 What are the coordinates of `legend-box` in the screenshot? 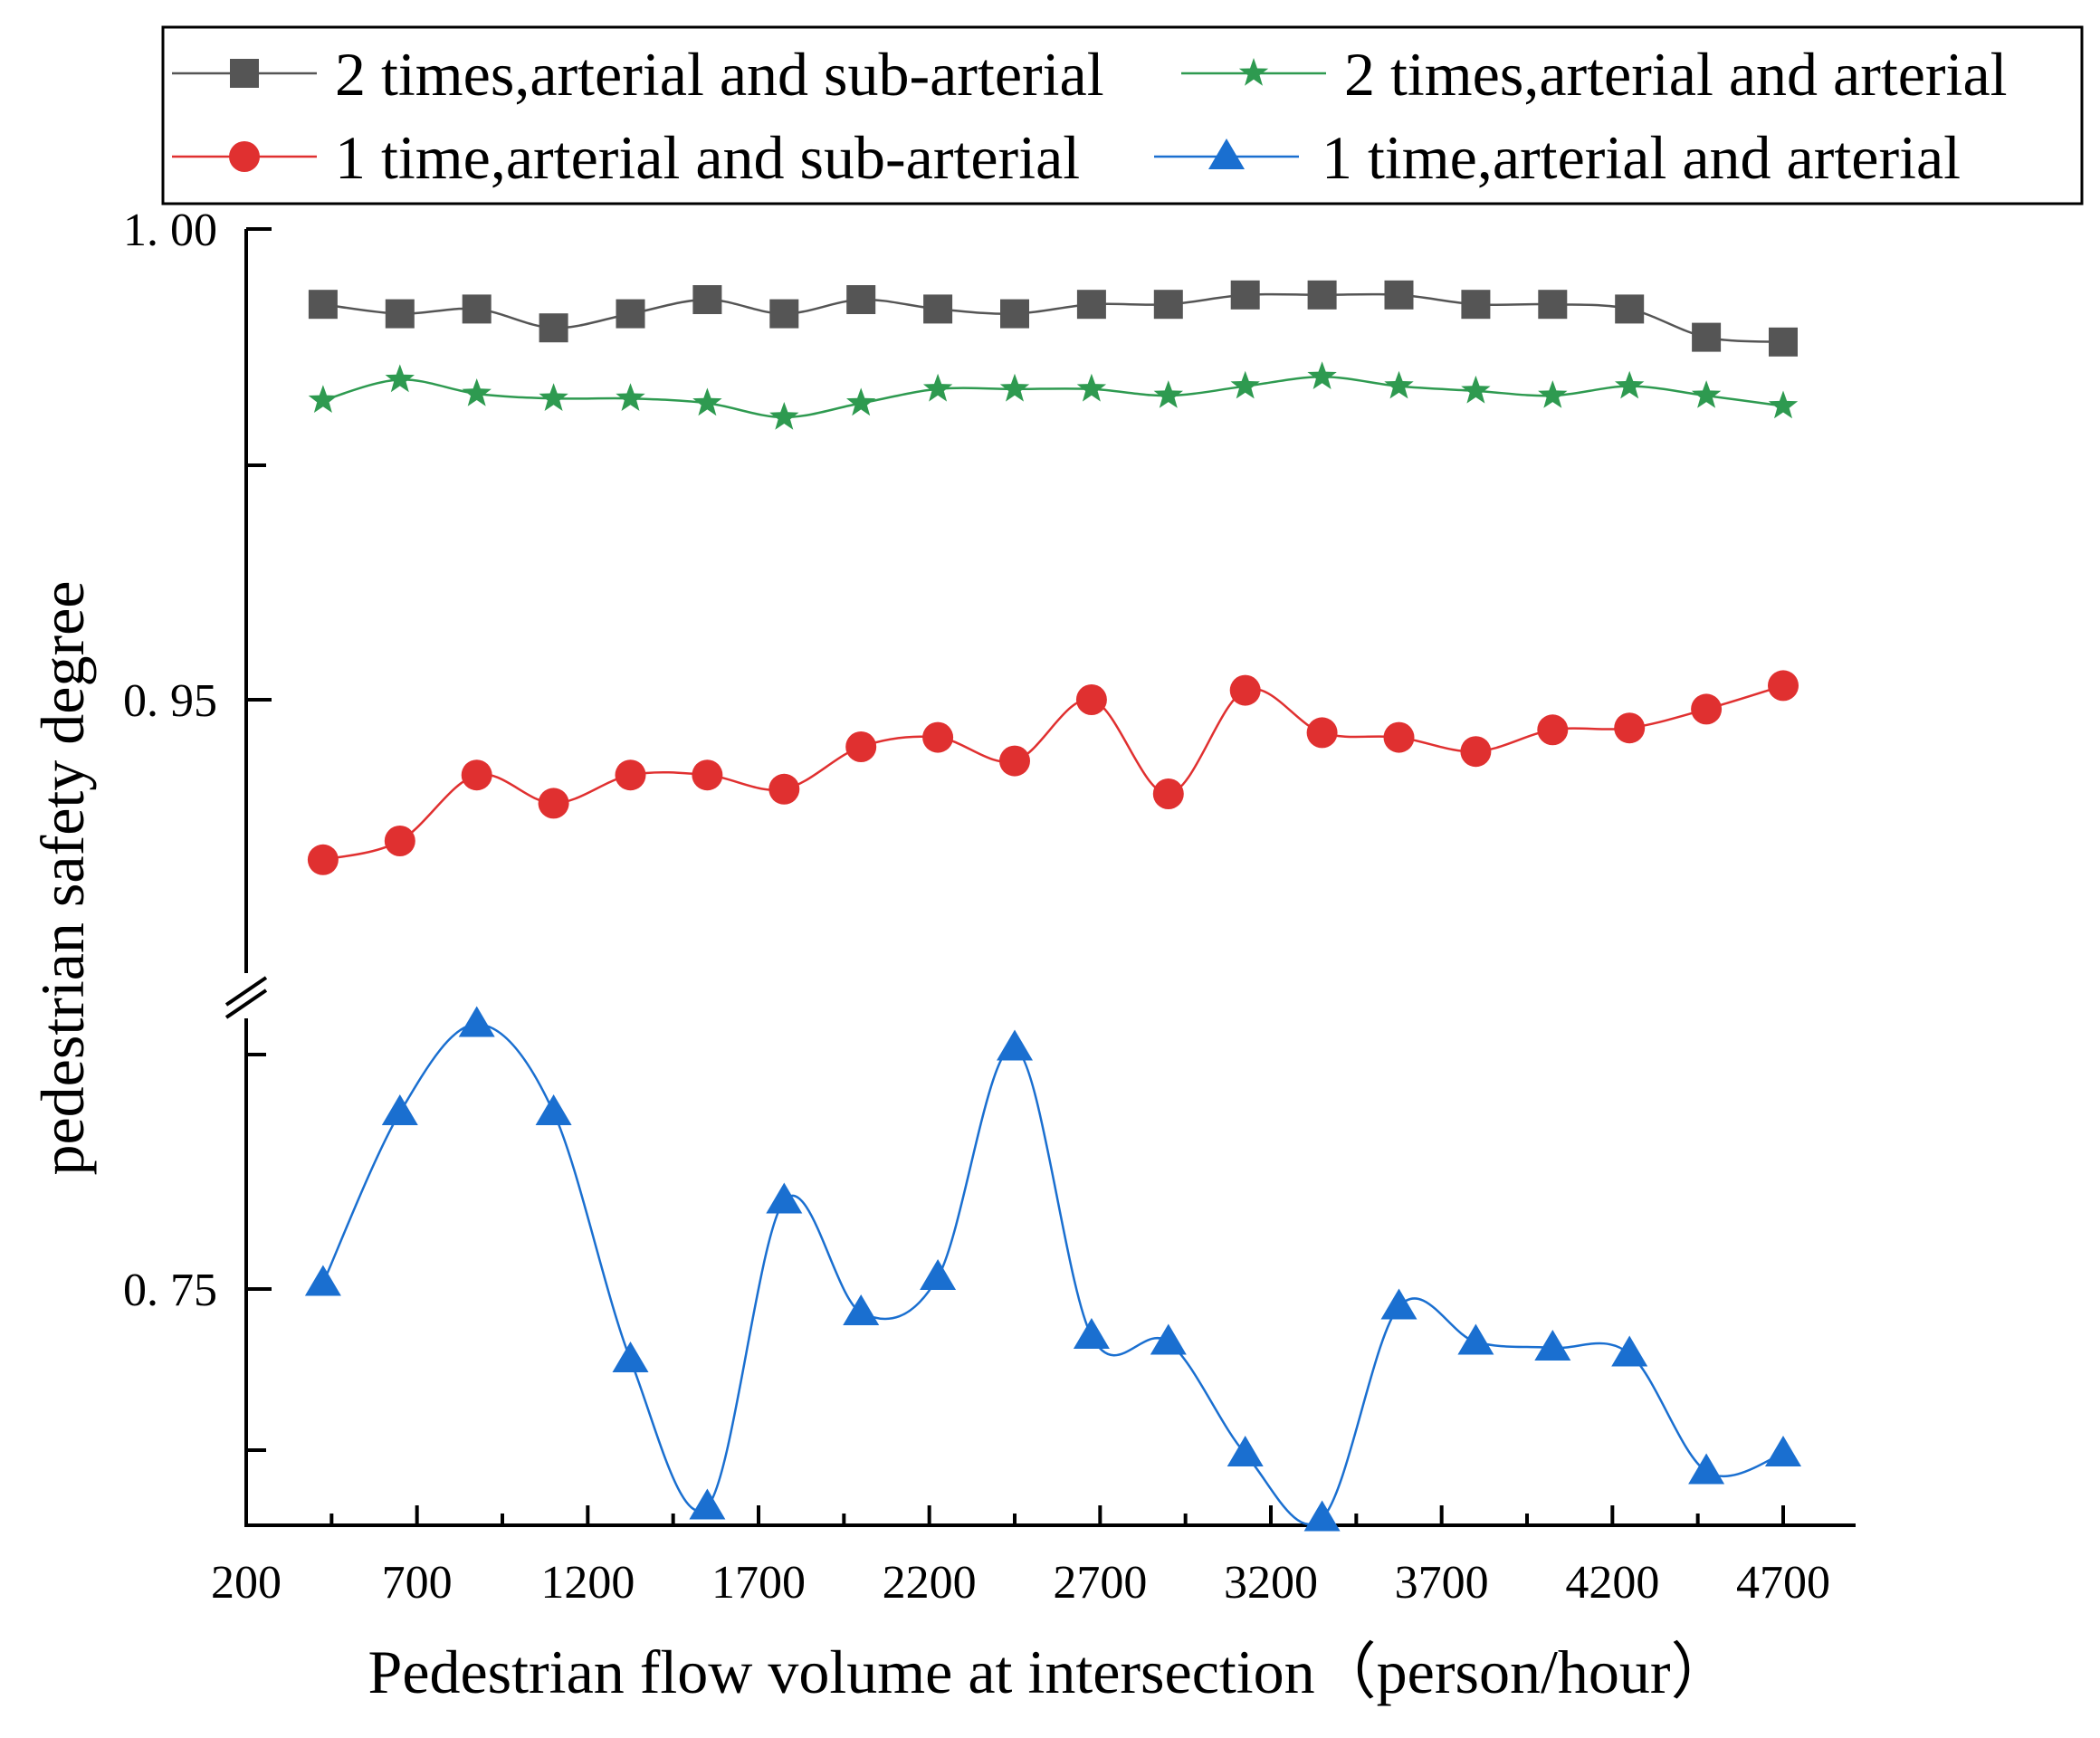 It's located at (1122, 115).